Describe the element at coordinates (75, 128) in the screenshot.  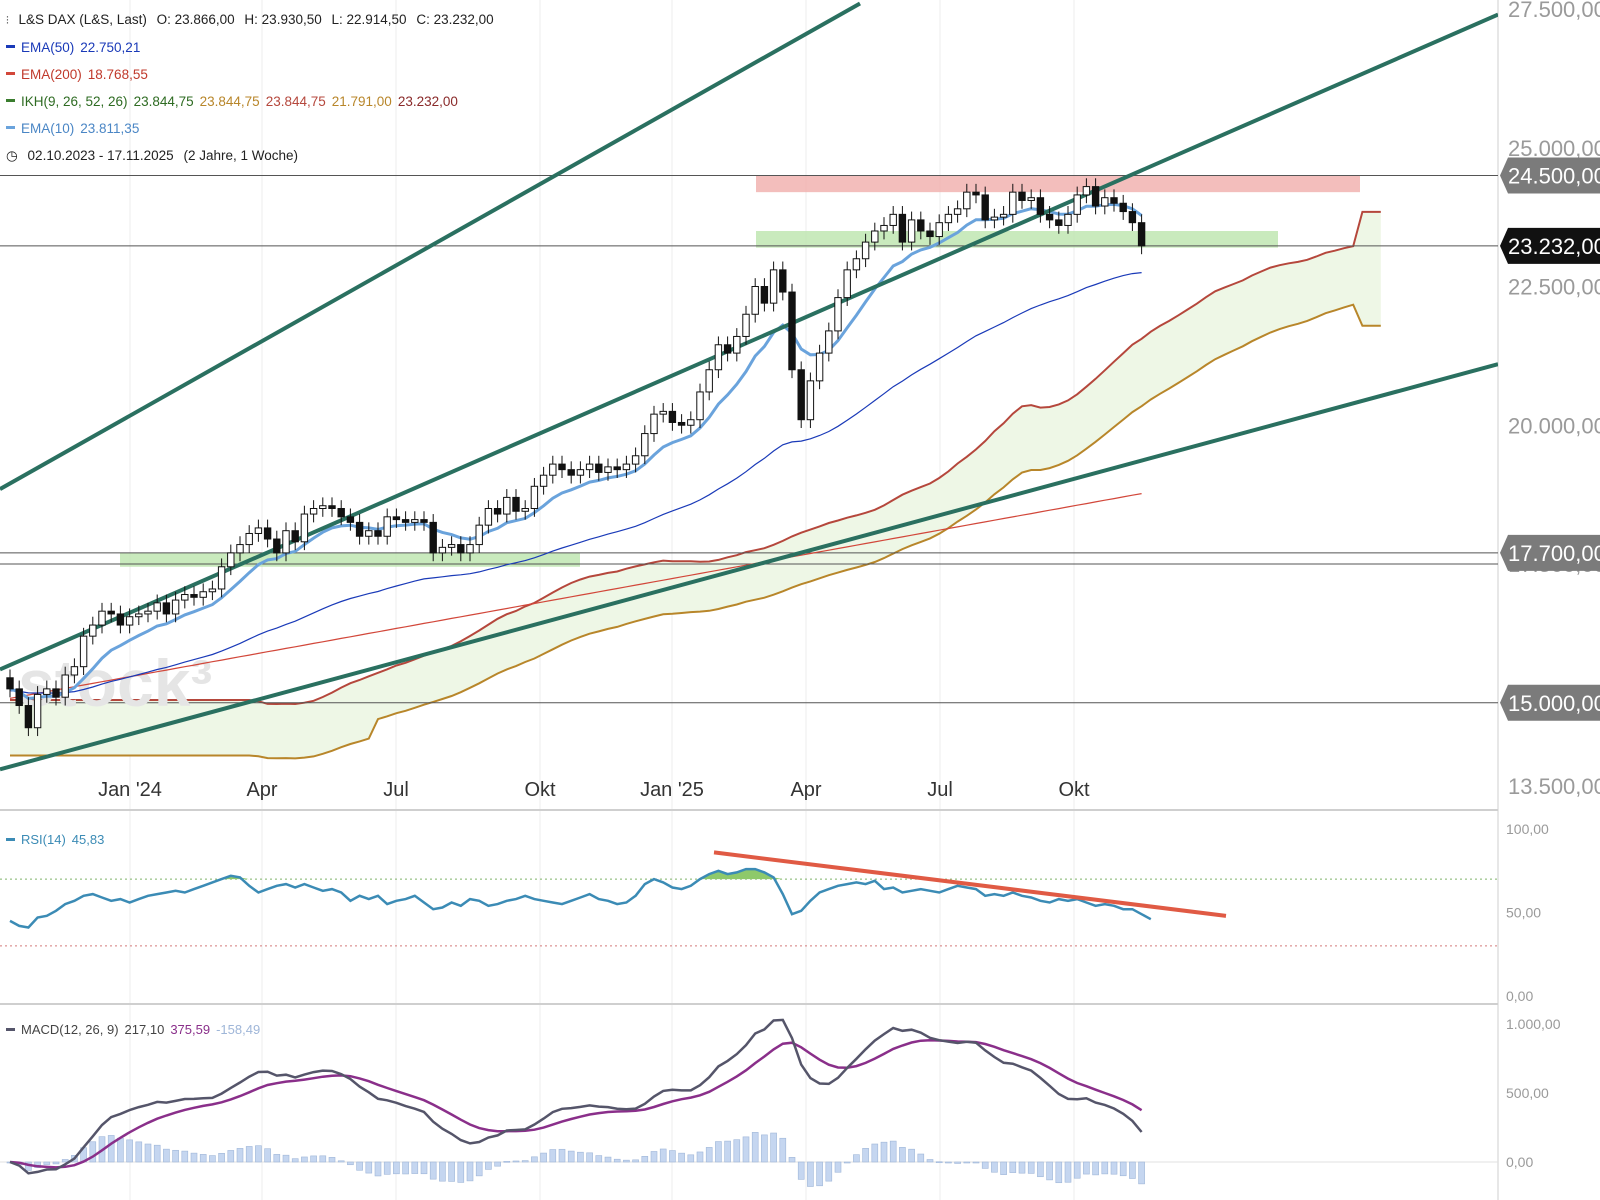
I see `legend-ema10: EMA(10) 23.811,35` at that location.